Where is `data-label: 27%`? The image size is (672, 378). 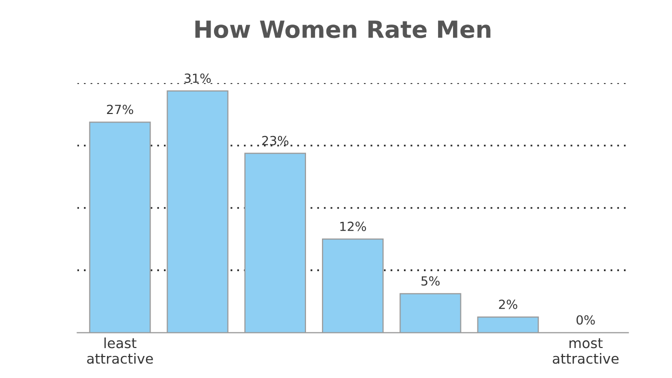 data-label: 27% is located at coordinates (120, 109).